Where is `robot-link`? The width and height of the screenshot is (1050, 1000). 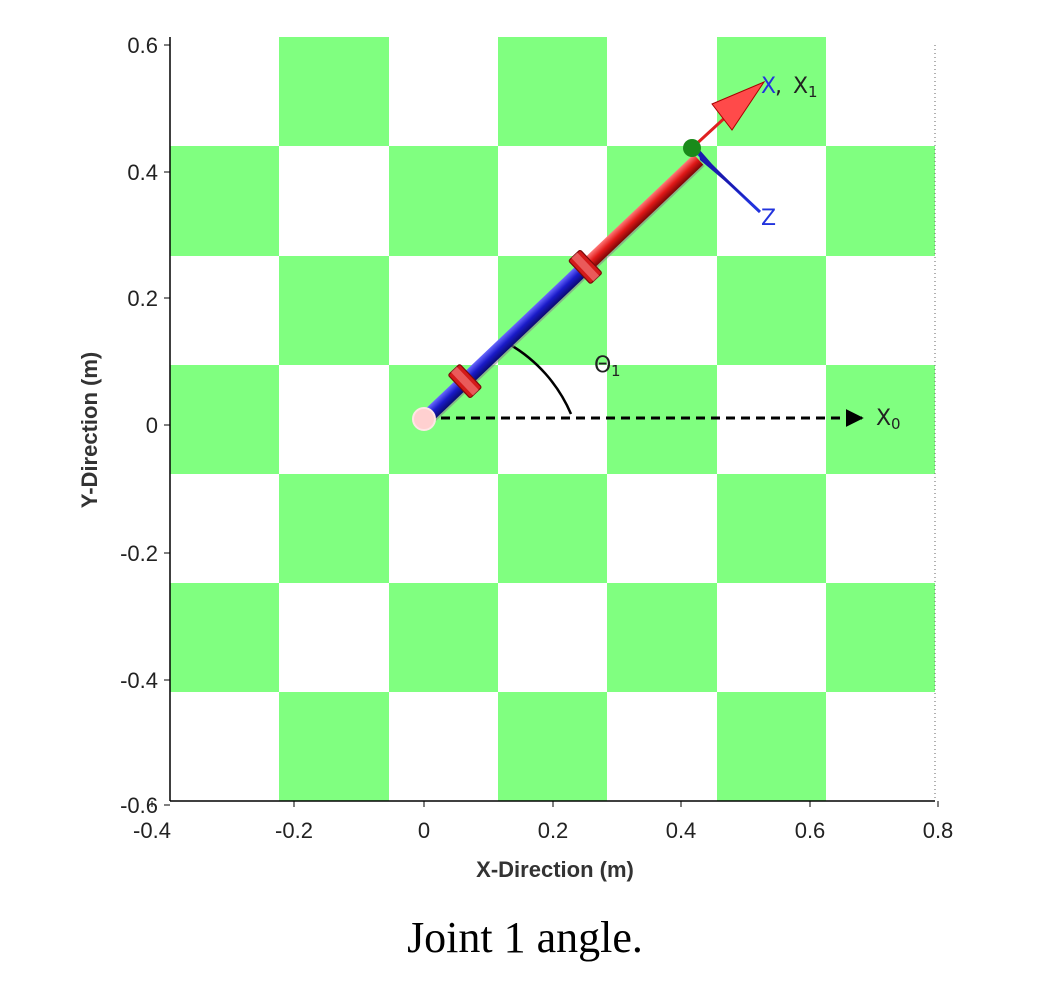 robot-link is located at coordinates (562, 290).